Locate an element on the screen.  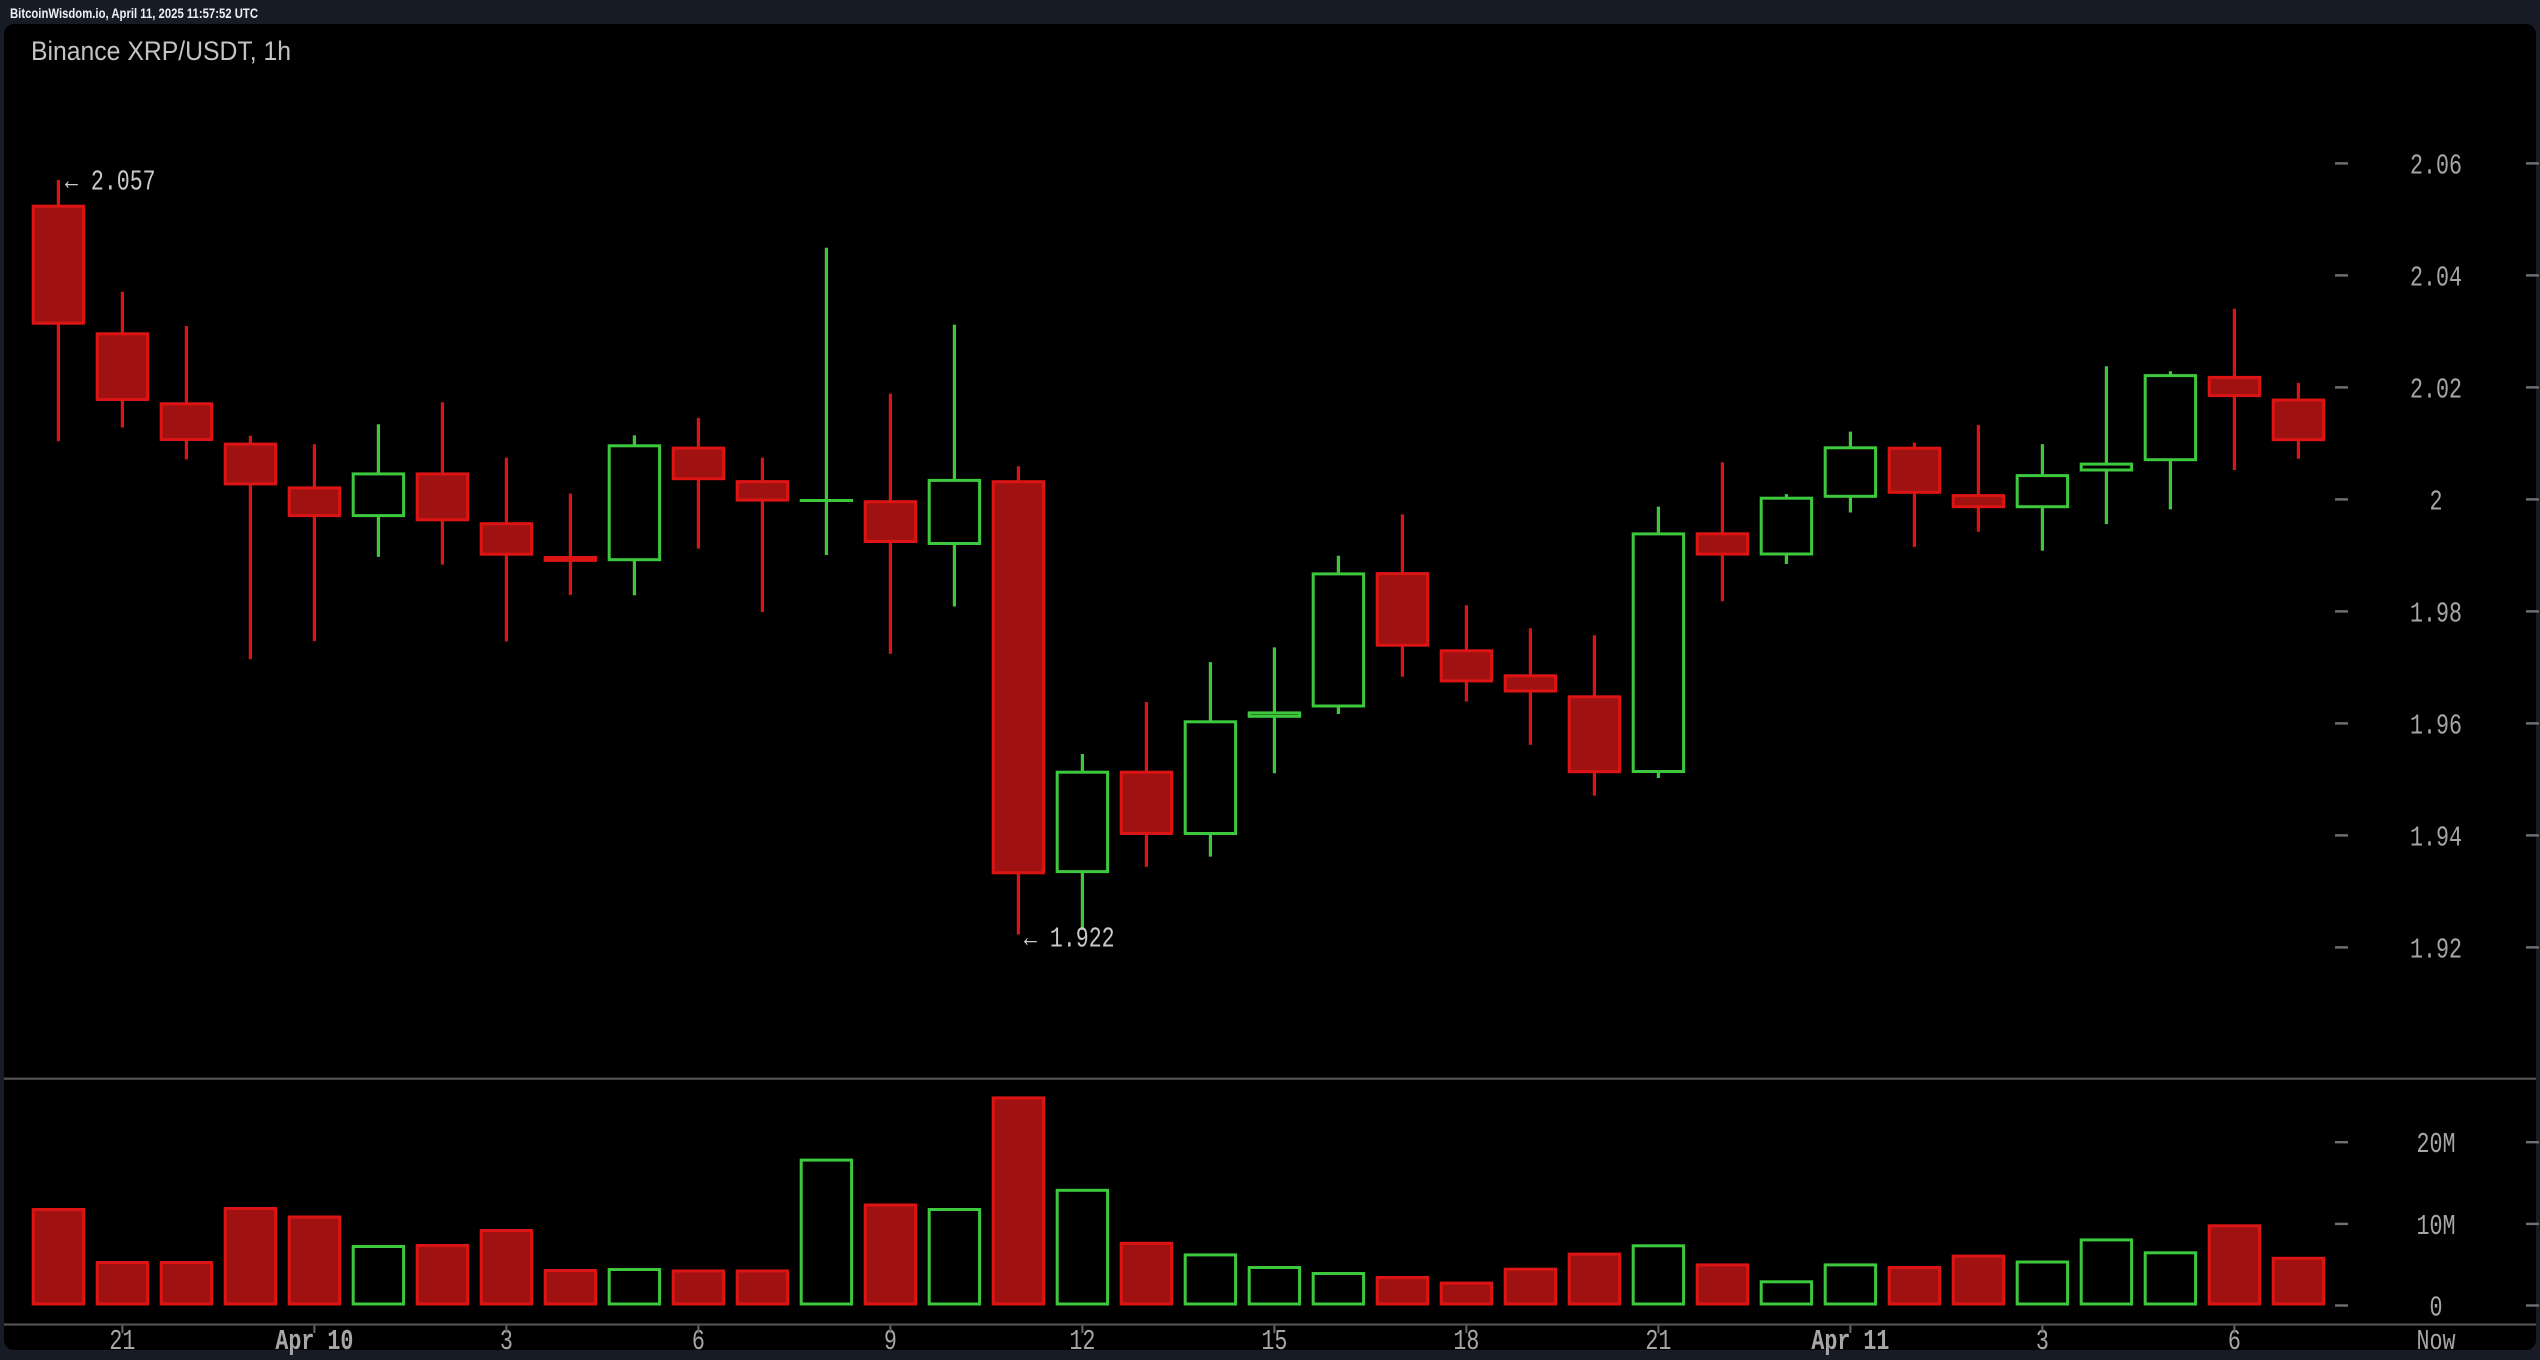
svg-text: 2.06 is located at coordinates (2436, 165).